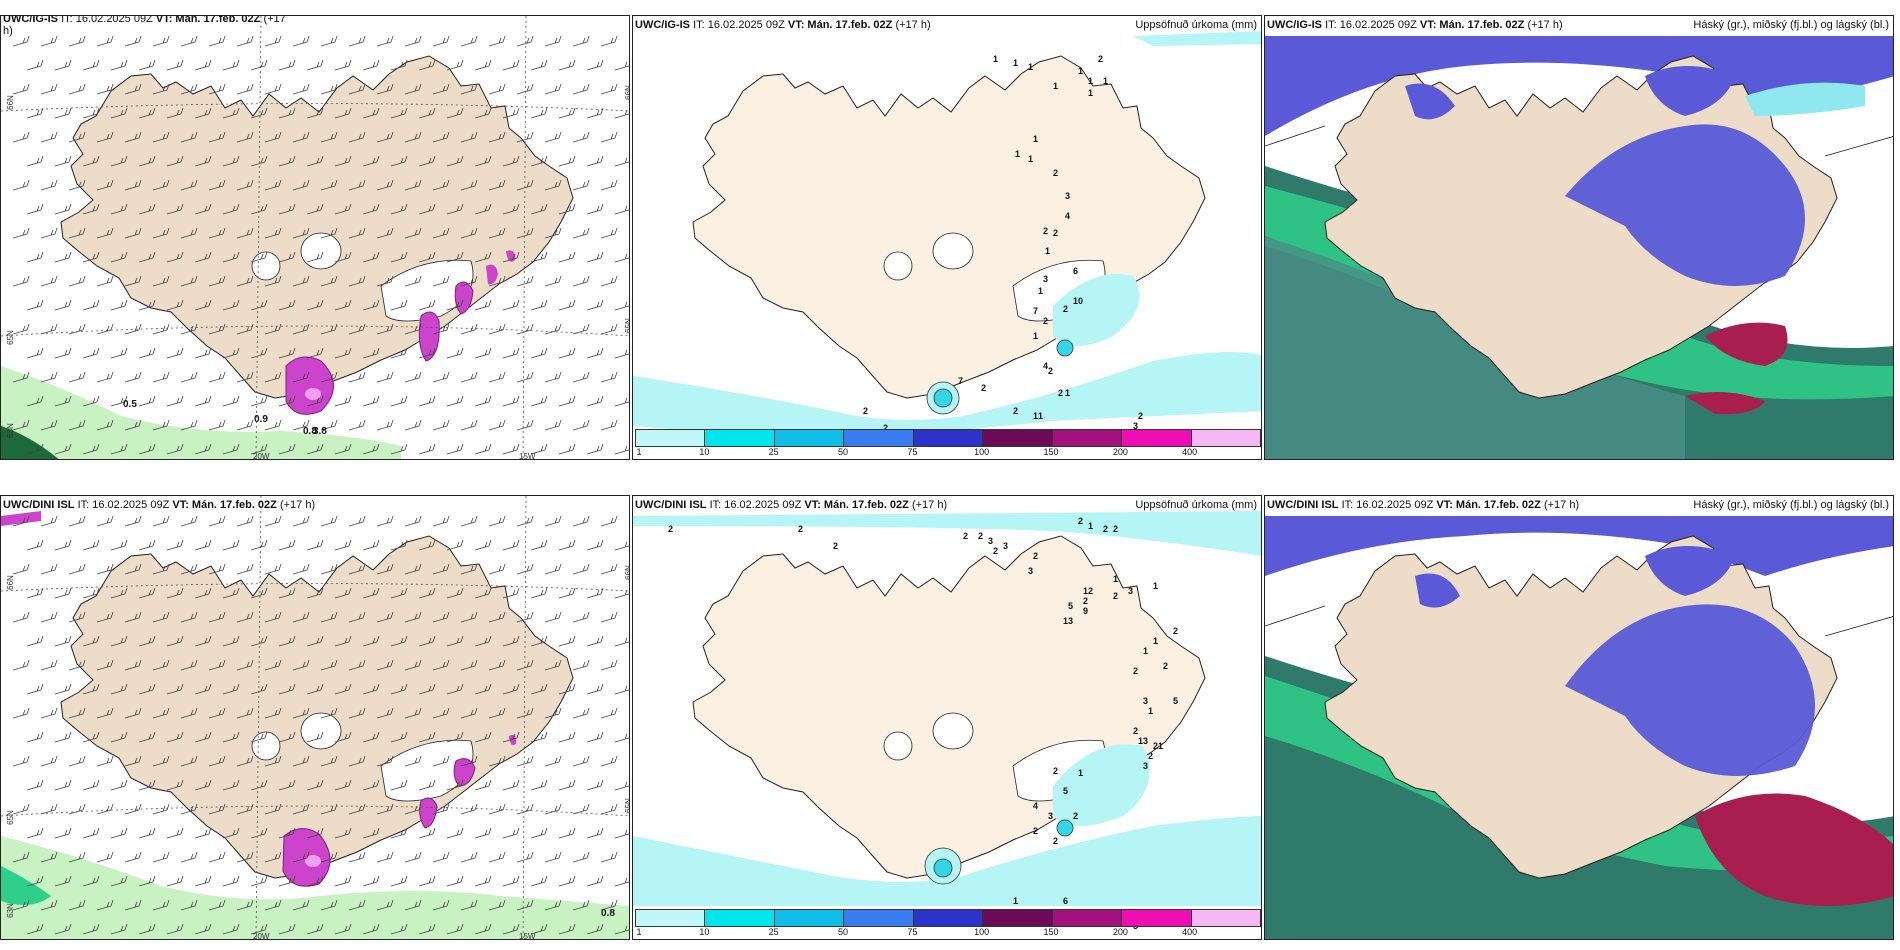 This screenshot has height=950, width=1900. I want to click on legend-tick: 100, so click(982, 452).